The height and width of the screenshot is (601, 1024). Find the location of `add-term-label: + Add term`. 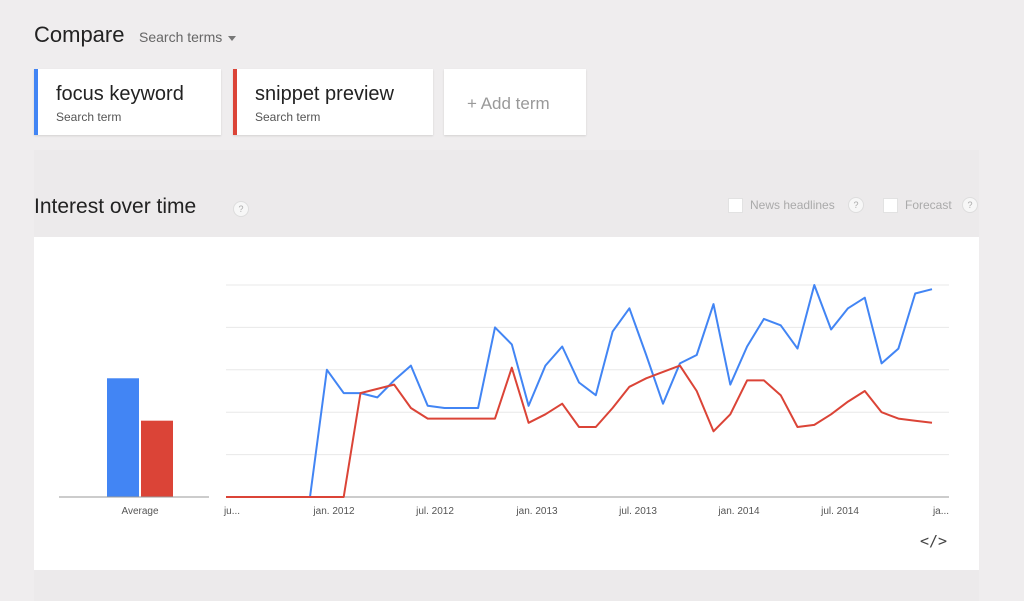

add-term-label: + Add term is located at coordinates (508, 103).